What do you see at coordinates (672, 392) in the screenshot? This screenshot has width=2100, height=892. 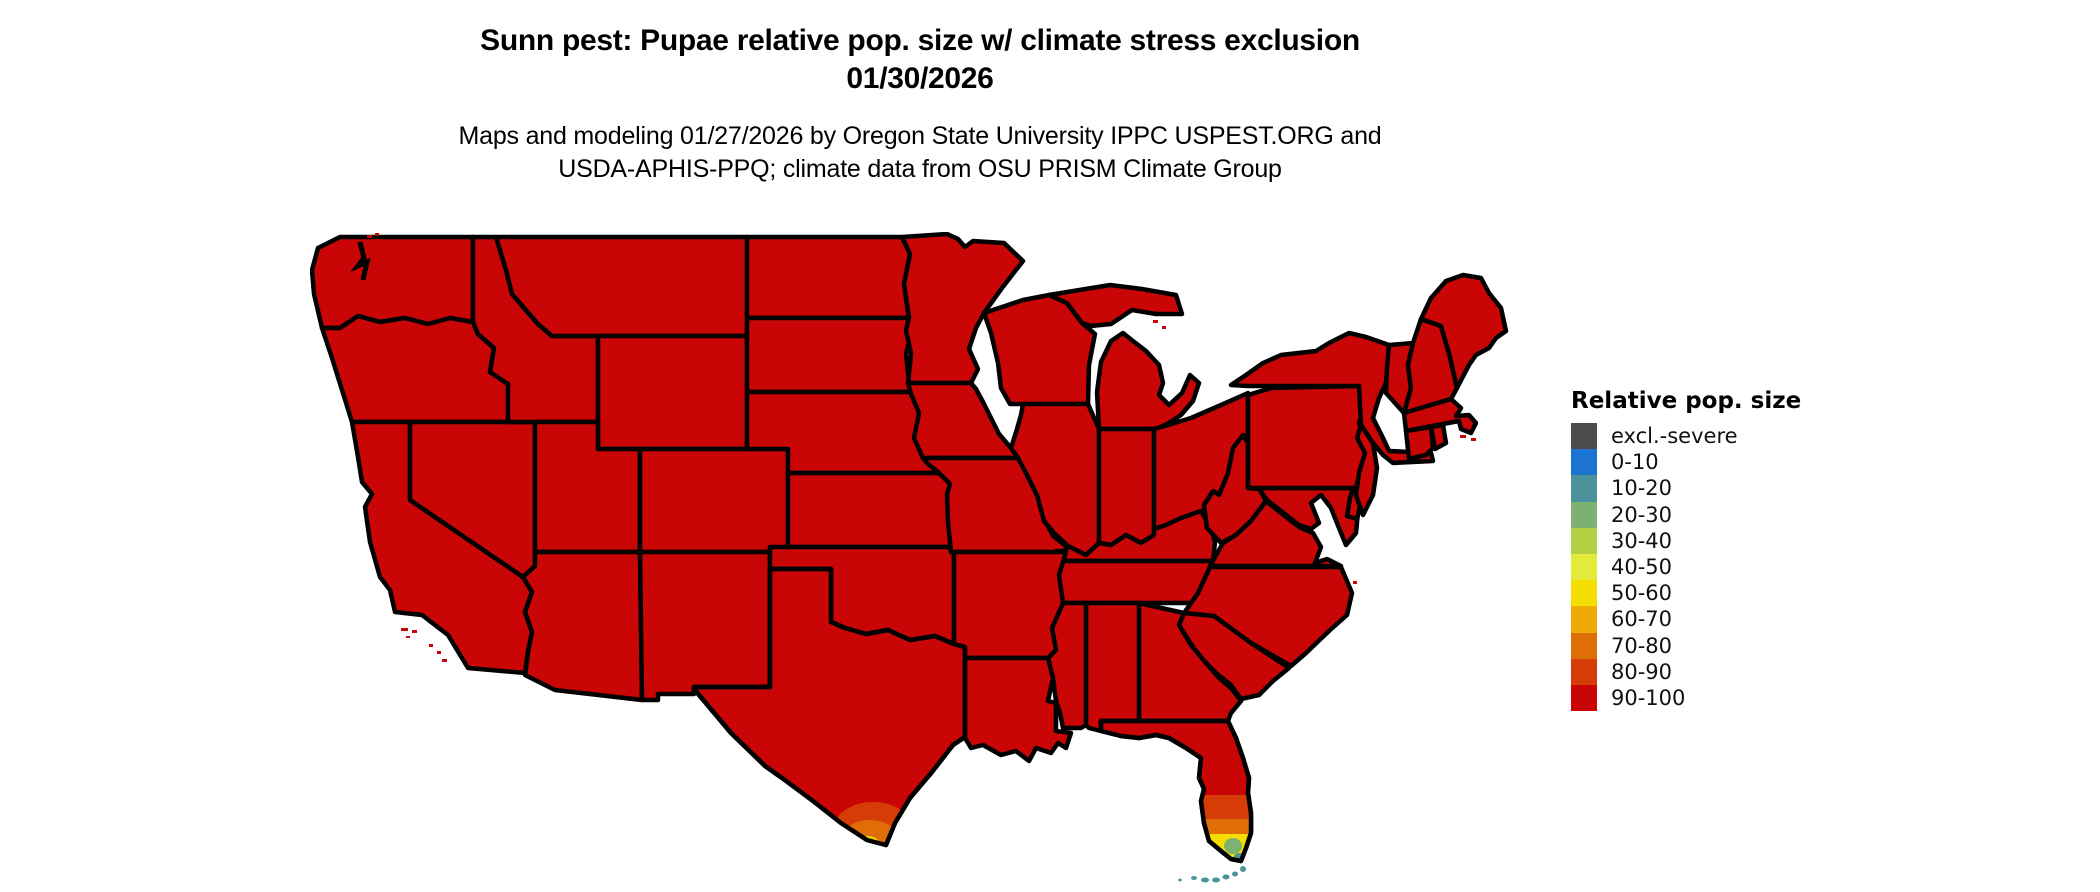 I see `state-wyoming` at bounding box center [672, 392].